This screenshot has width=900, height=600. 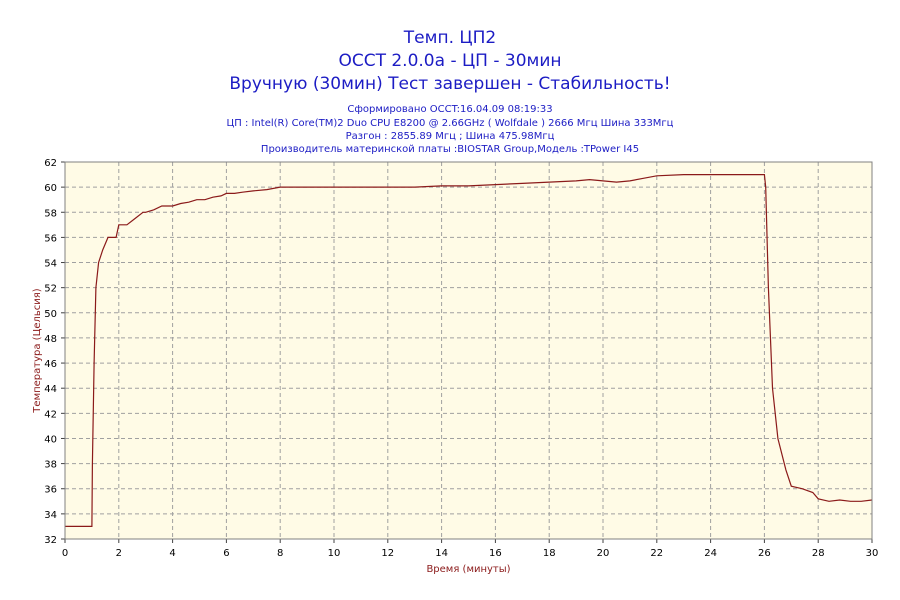 What do you see at coordinates (119, 553) in the screenshot?
I see `x-tick-label: 2` at bounding box center [119, 553].